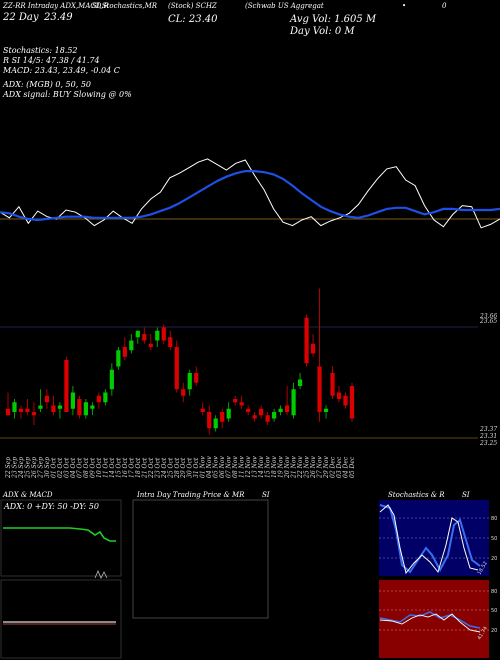 The height and width of the screenshot is (660, 500). What do you see at coordinates (488, 436) in the screenshot?
I see `price-level-label: 23.31` at bounding box center [488, 436].